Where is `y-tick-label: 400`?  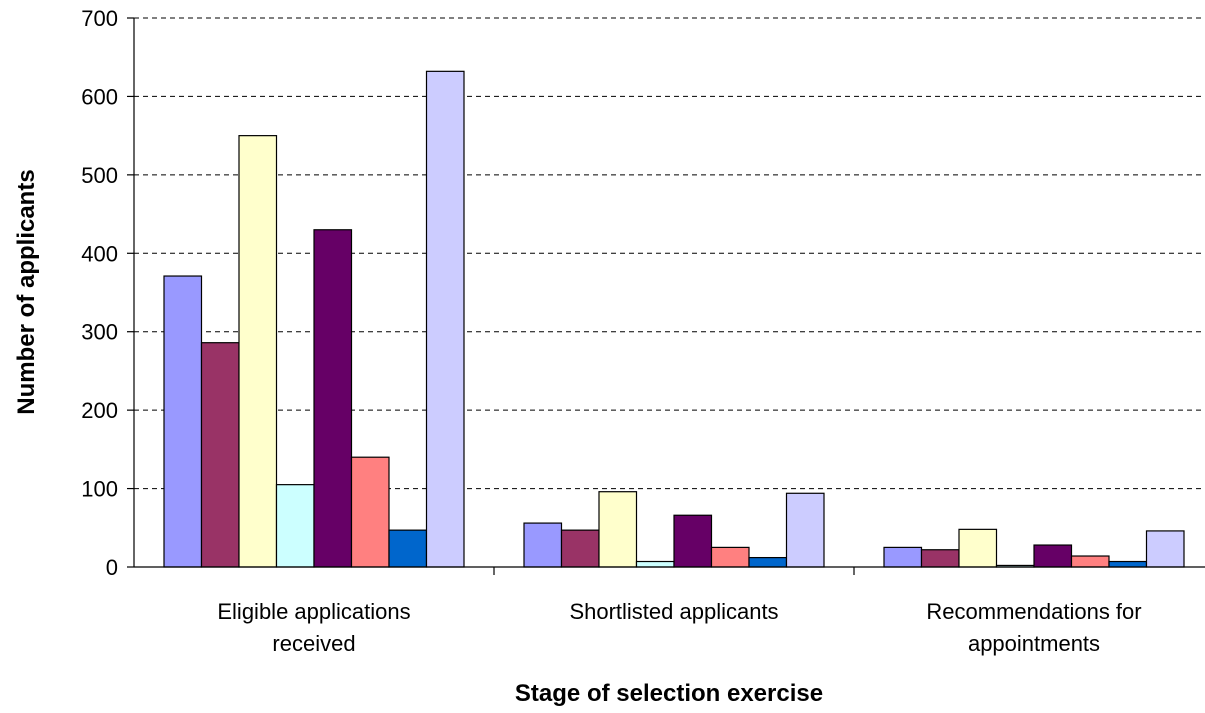 y-tick-label: 400 is located at coordinates (99, 253).